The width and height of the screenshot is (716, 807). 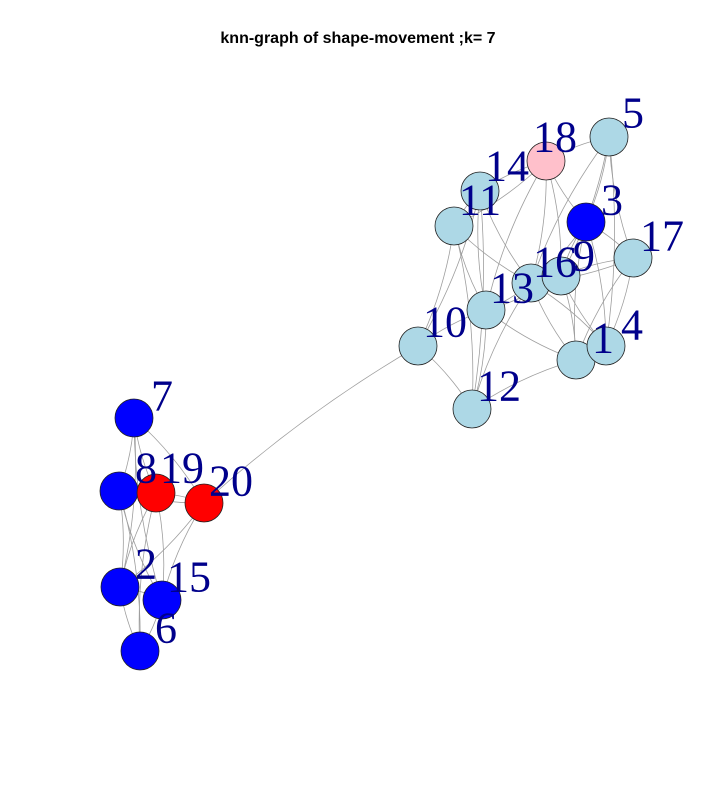 I want to click on node-label-9: 9, so click(x=584, y=256).